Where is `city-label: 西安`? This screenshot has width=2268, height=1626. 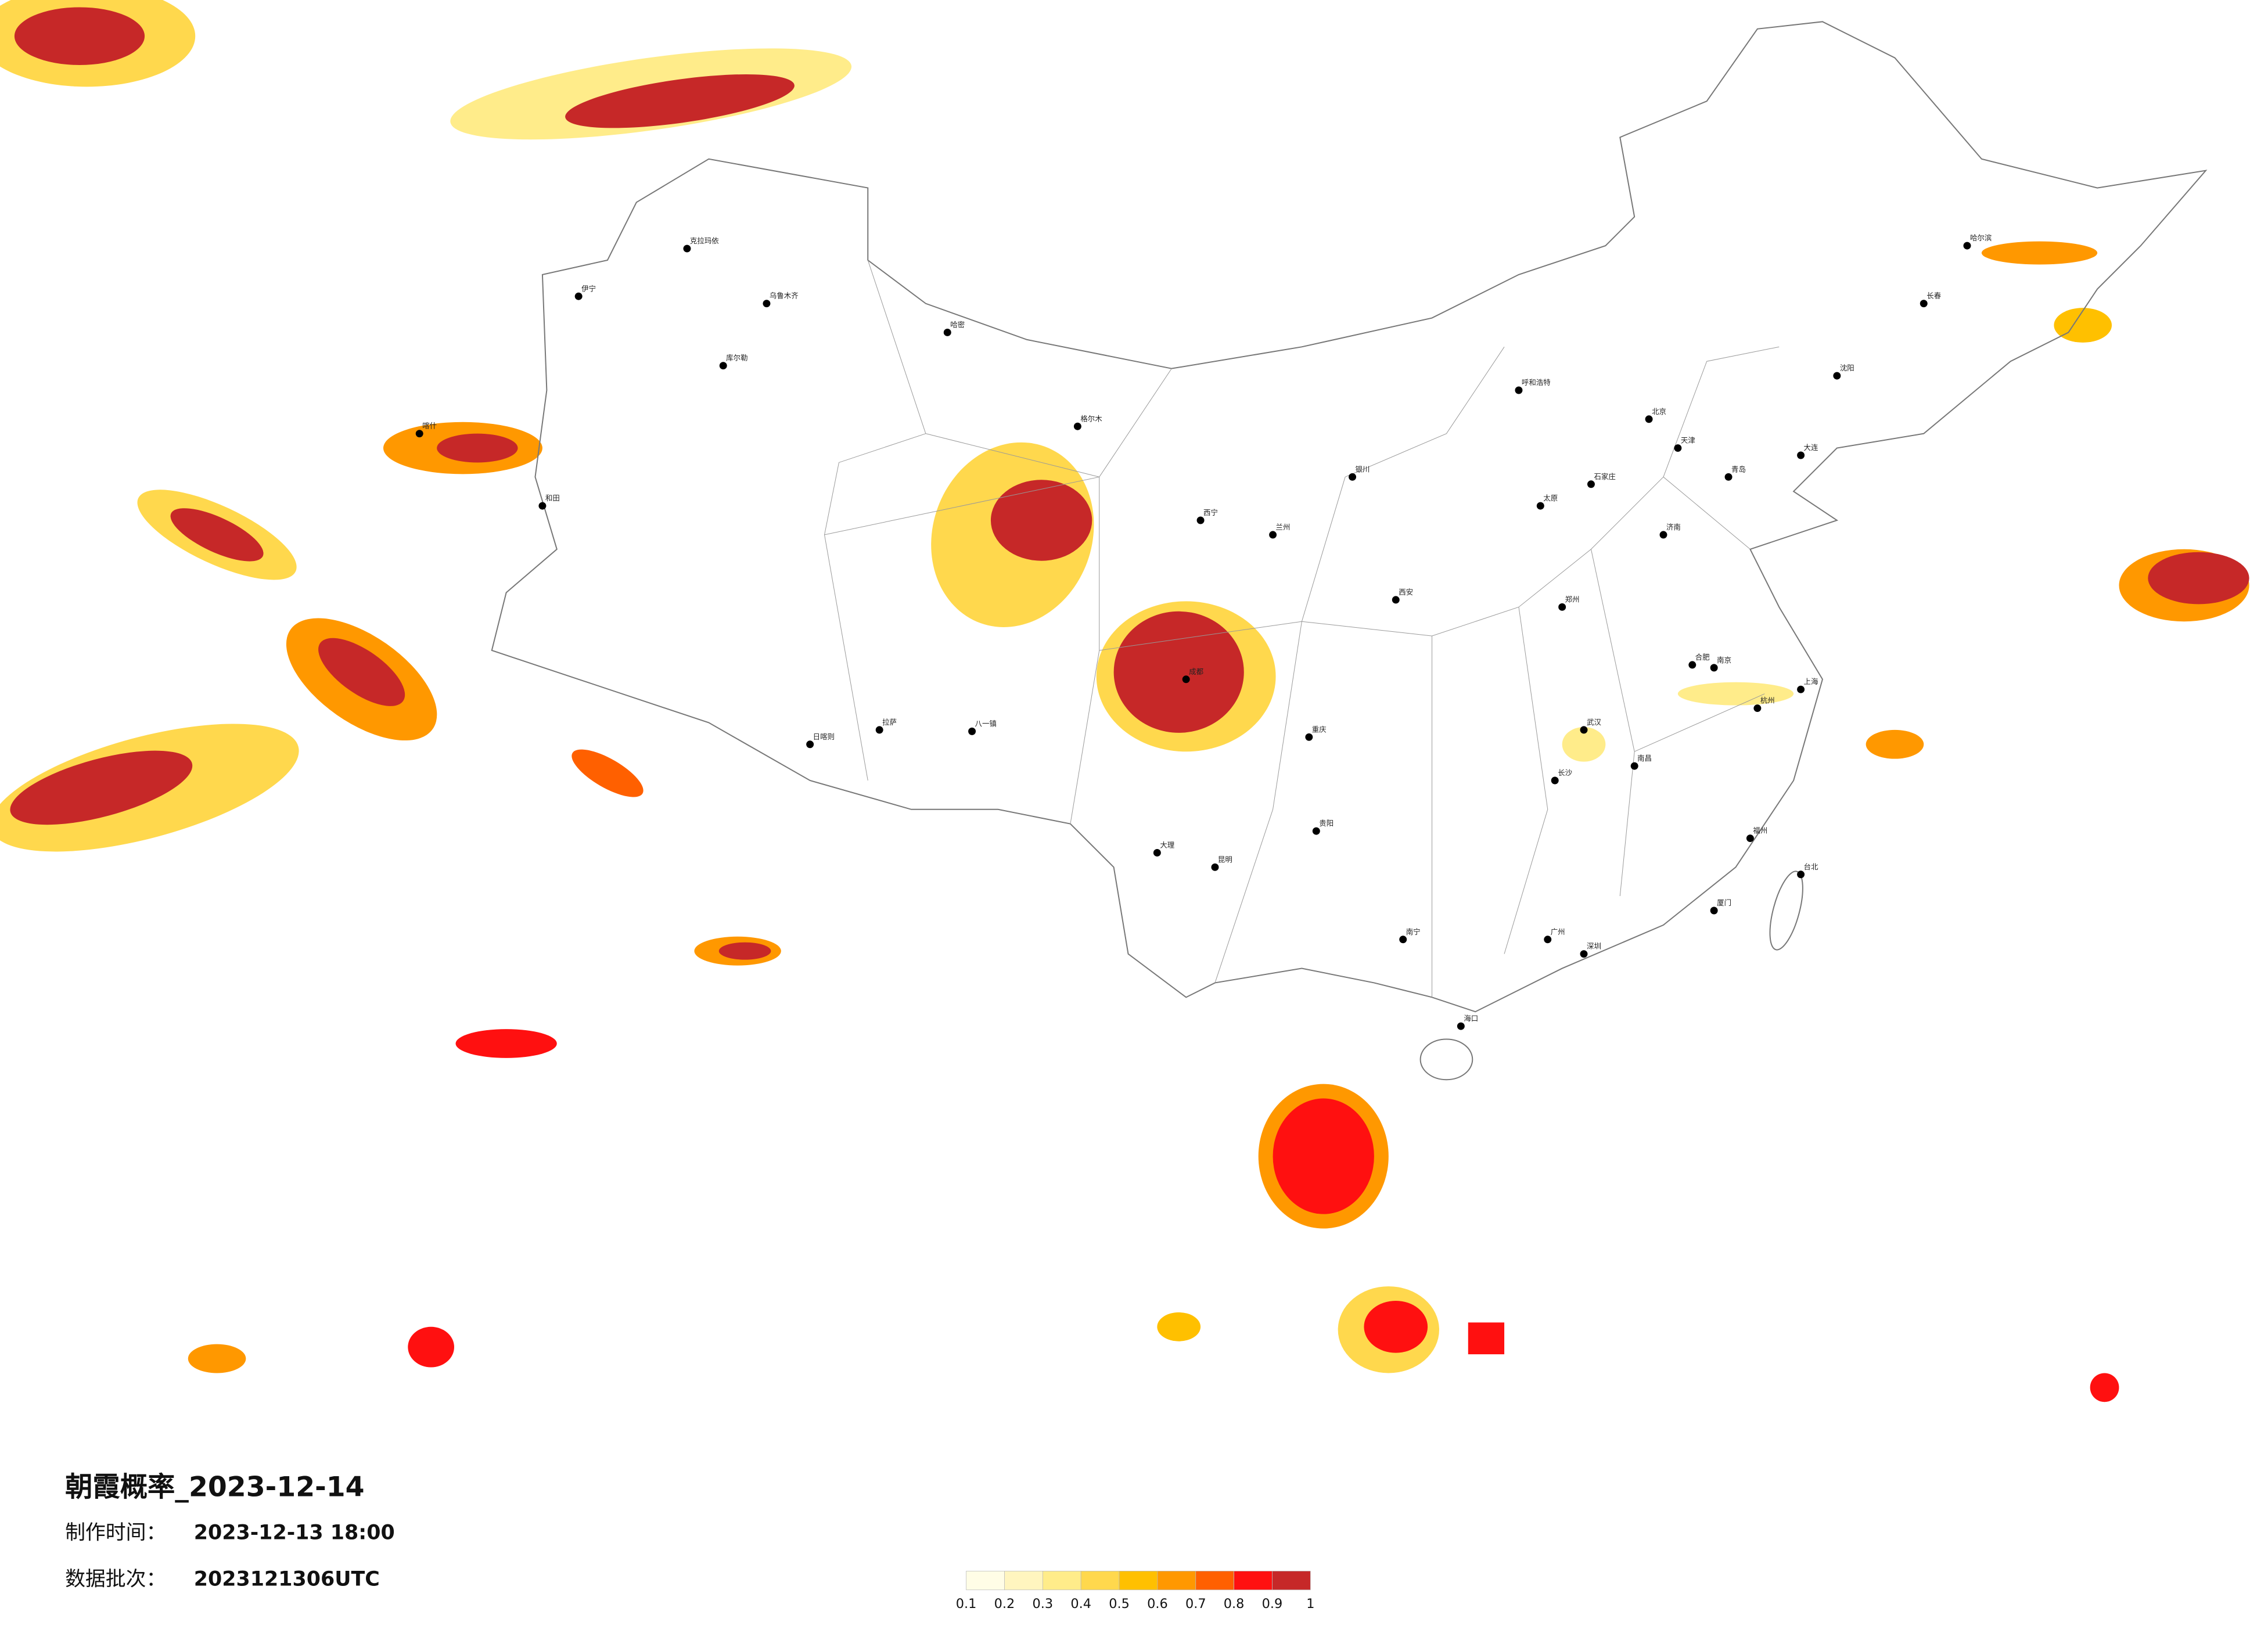 city-label: 西安 is located at coordinates (1406, 592).